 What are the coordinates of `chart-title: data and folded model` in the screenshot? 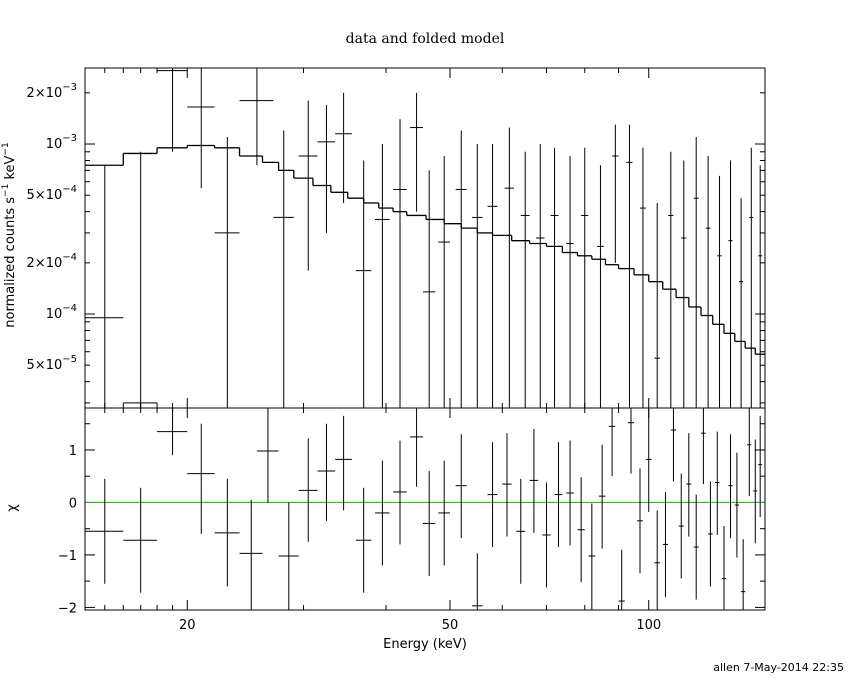 It's located at (425, 39).